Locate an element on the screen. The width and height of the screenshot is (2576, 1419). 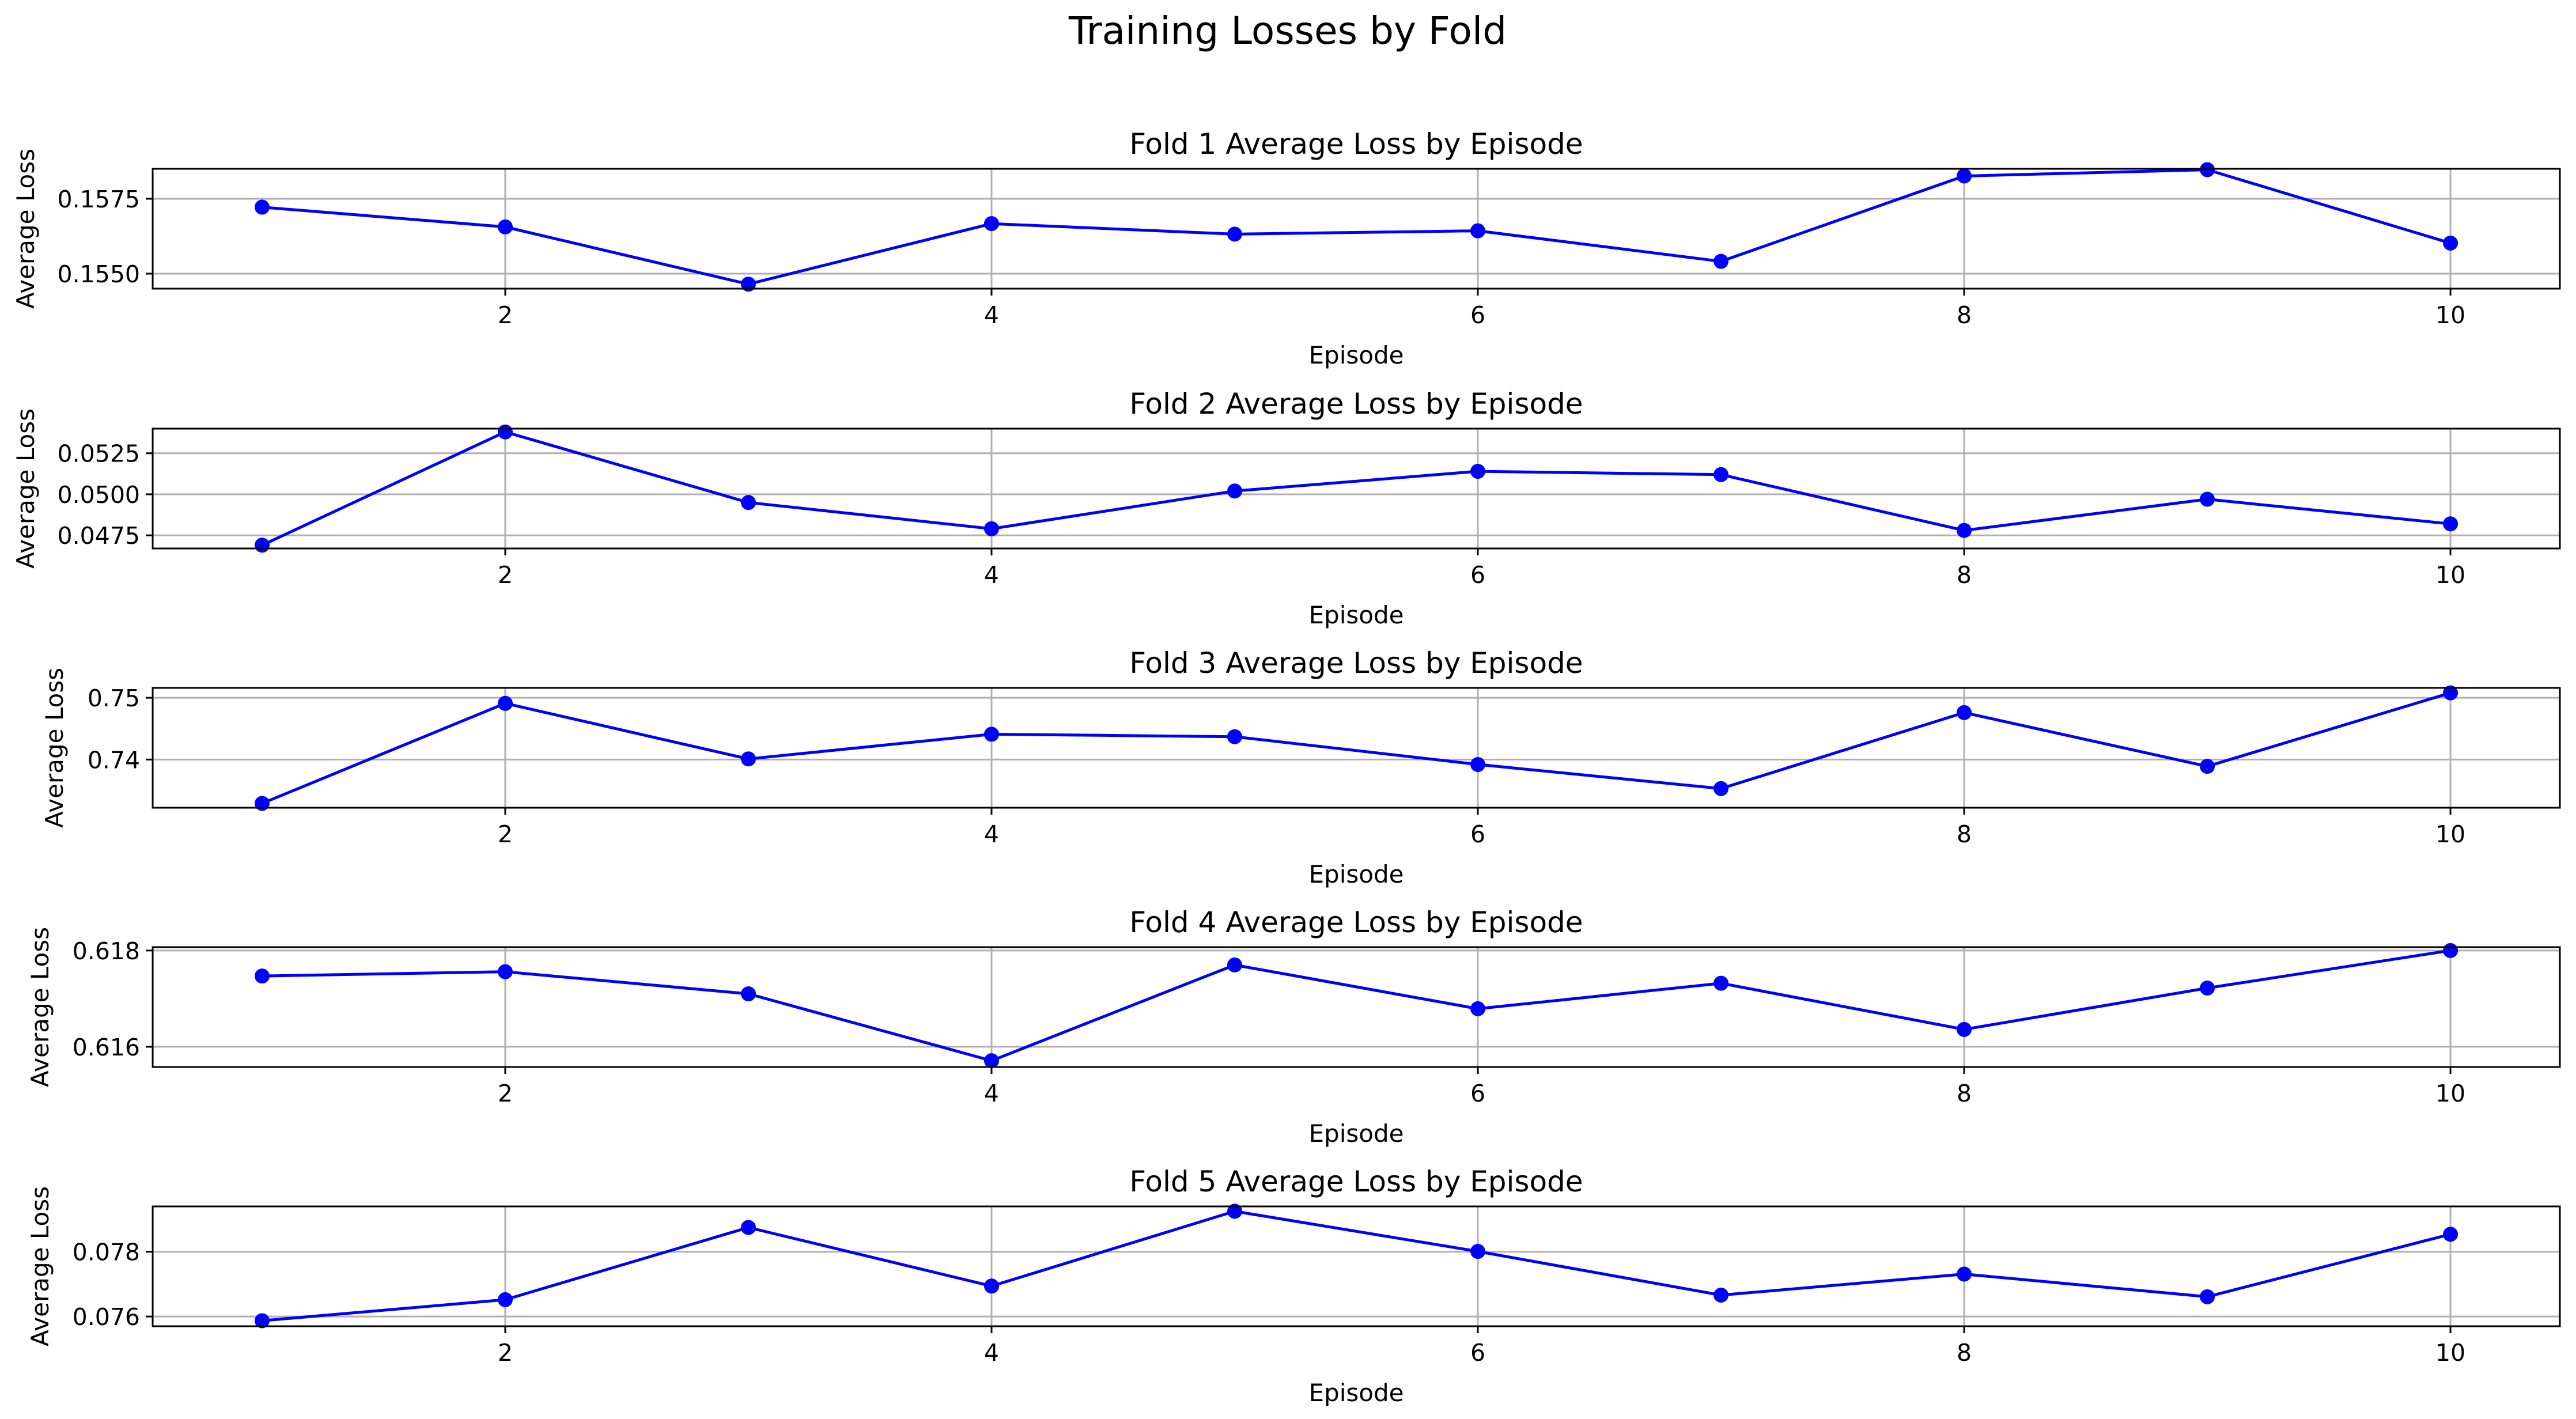
subplot-title: Fold 2 Average Loss by Episode is located at coordinates (1356, 404).